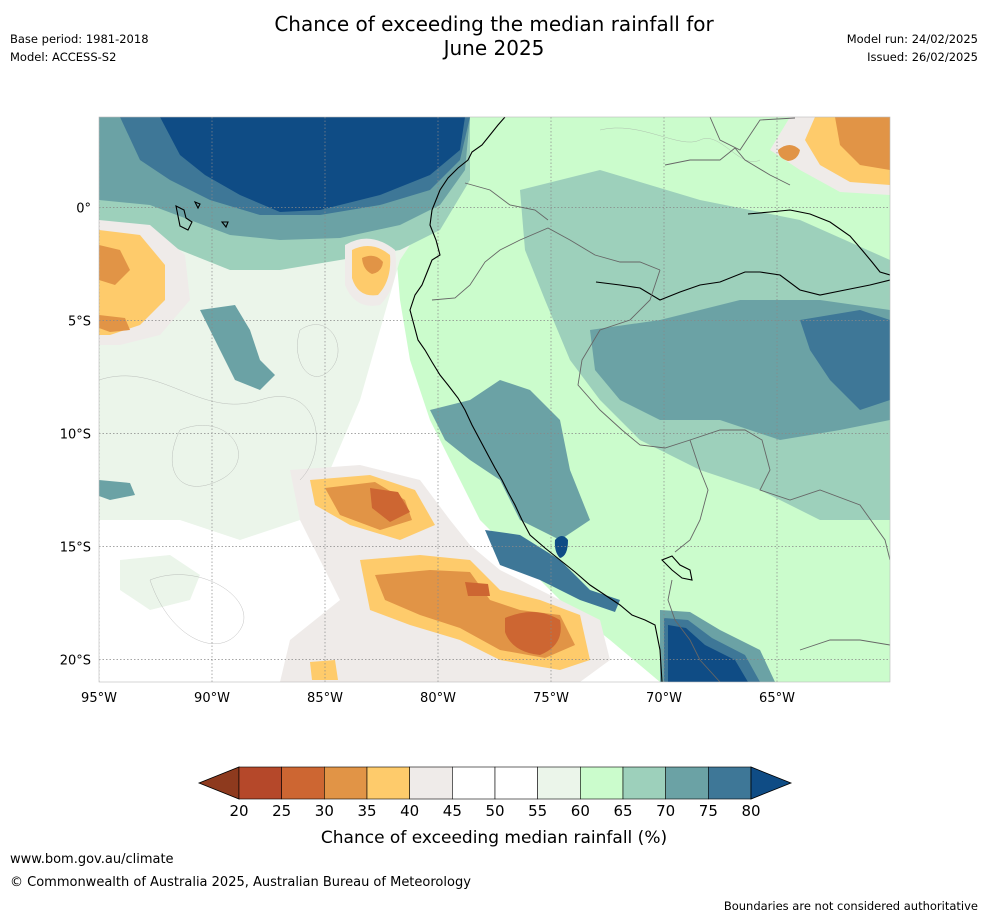 The width and height of the screenshot is (988, 919). What do you see at coordinates (862, 143) in the screenshot?
I see `region-30-35-ne` at bounding box center [862, 143].